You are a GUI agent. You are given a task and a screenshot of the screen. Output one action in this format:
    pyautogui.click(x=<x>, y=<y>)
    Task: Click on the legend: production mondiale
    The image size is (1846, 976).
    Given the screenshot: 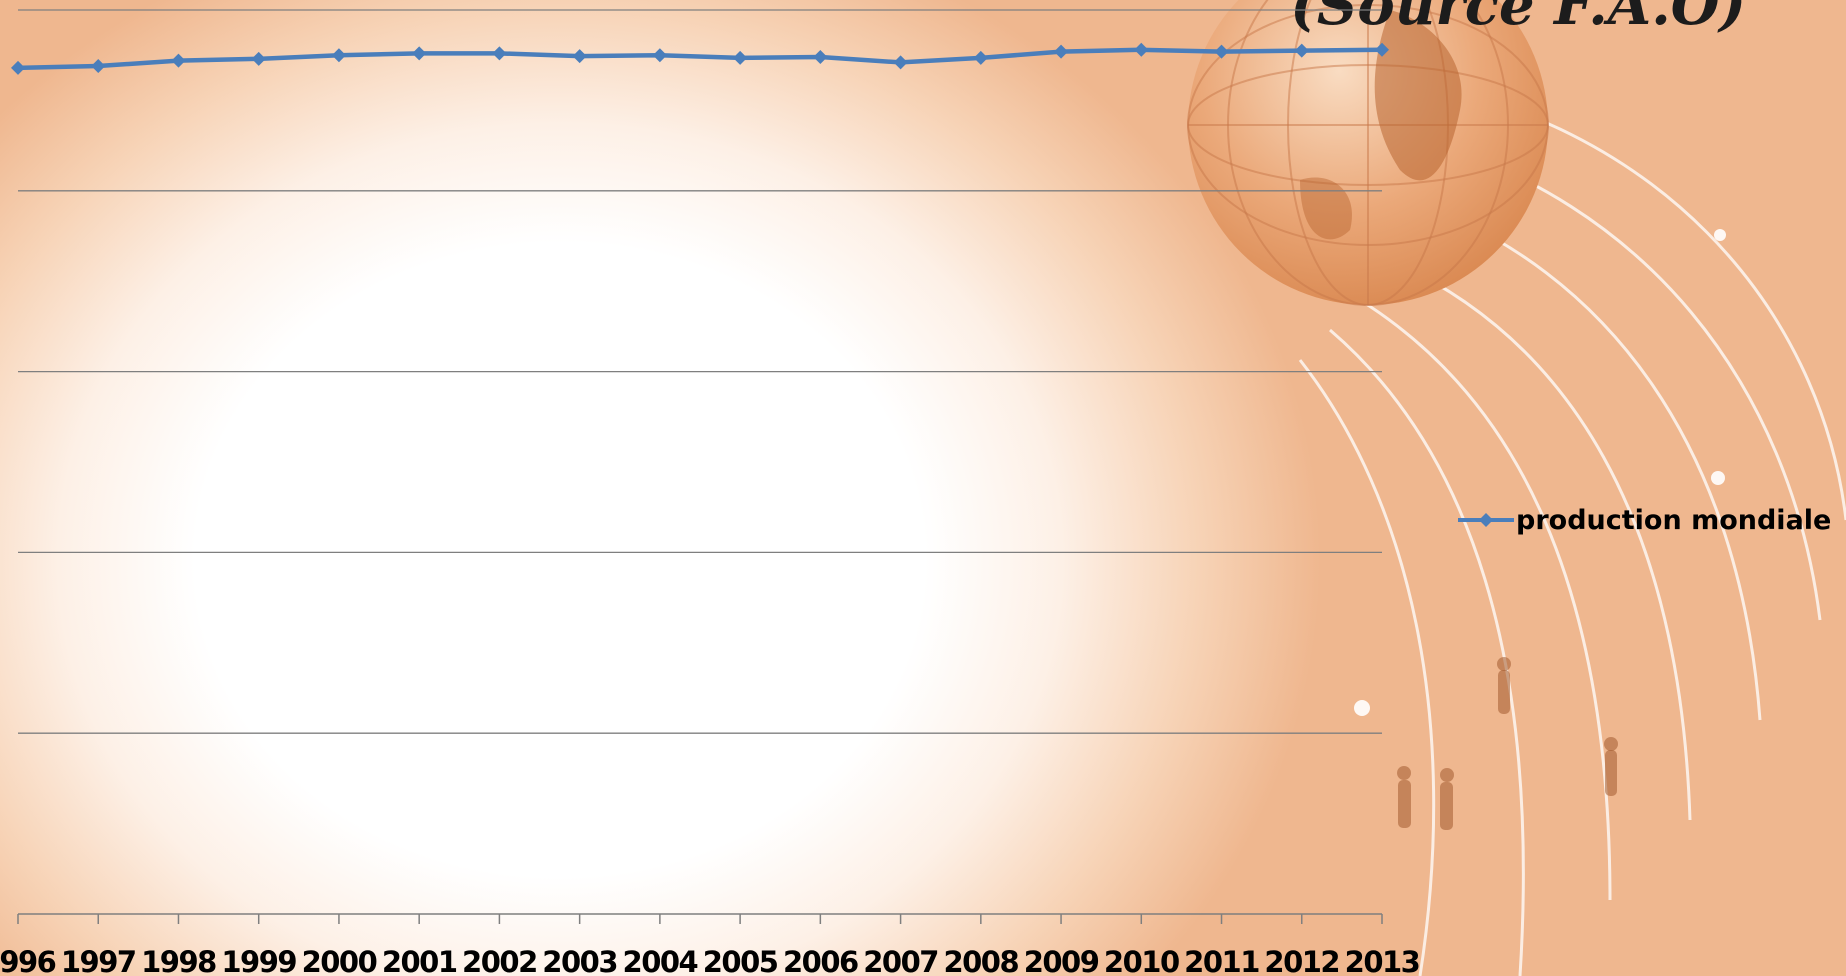 What is the action you would take?
    pyautogui.click(x=1644, y=520)
    